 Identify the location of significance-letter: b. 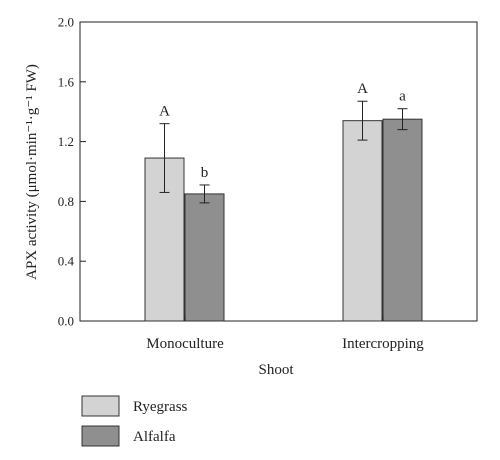
(205, 173).